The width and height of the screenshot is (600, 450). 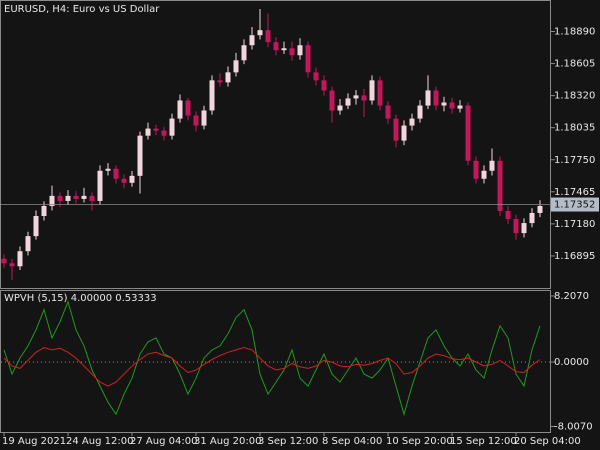 I want to click on y-tick-label: 1.17750, so click(x=574, y=160).